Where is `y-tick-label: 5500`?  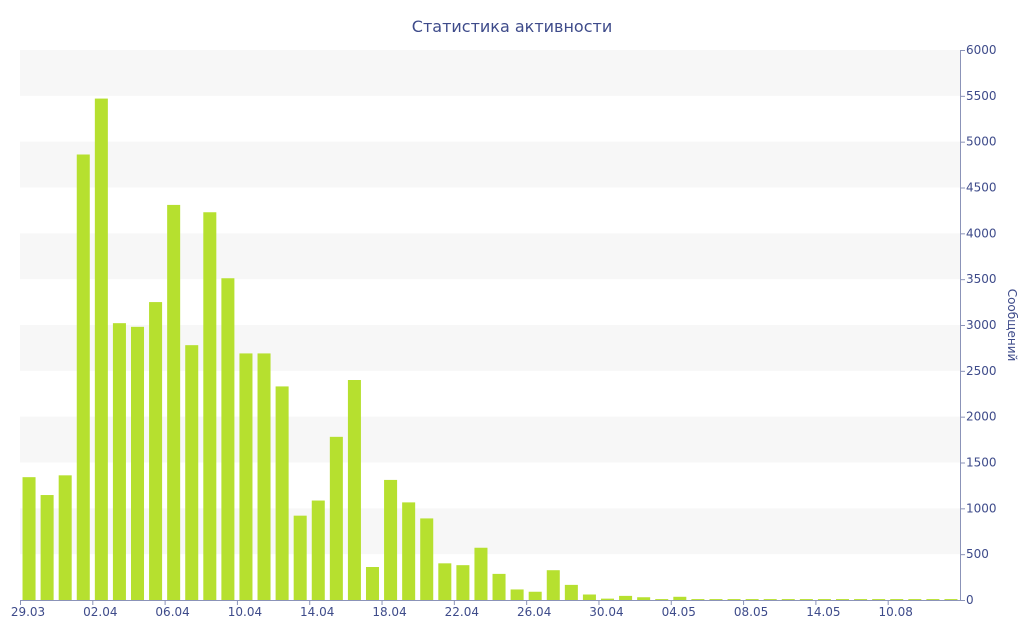
y-tick-label: 5500 is located at coordinates (981, 96).